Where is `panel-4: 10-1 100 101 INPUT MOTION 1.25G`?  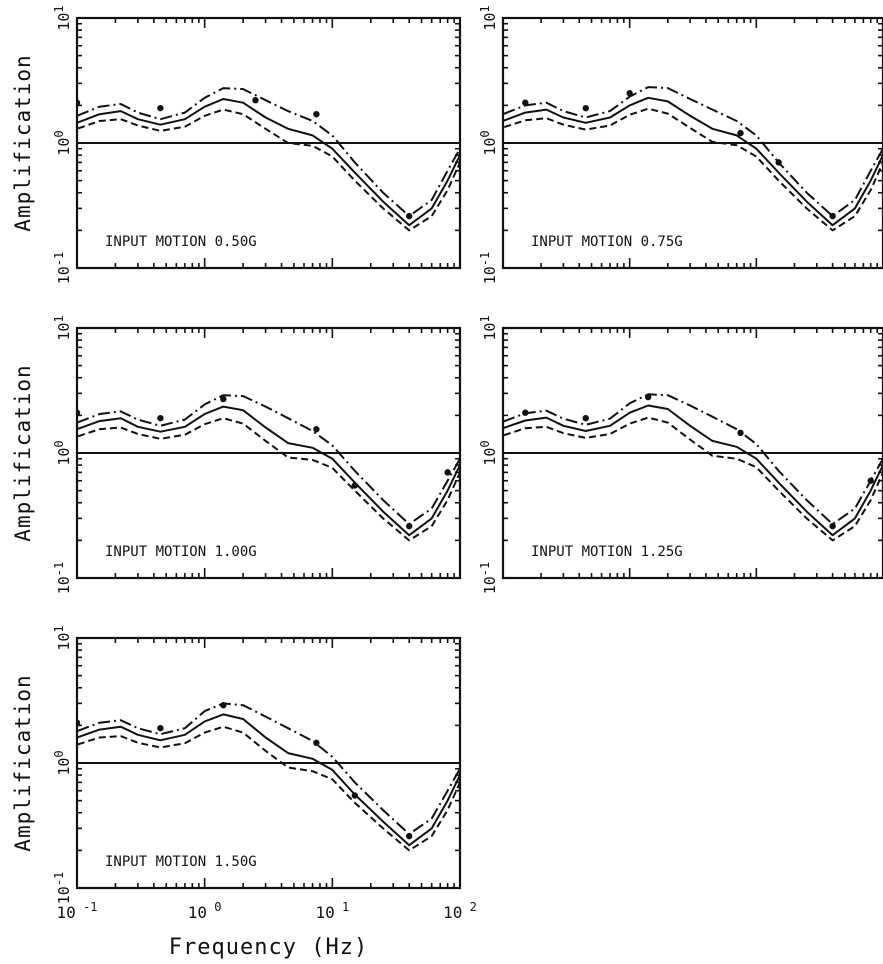 panel-4: 10-1 100 101 INPUT MOTION 1.25G is located at coordinates (680, 454).